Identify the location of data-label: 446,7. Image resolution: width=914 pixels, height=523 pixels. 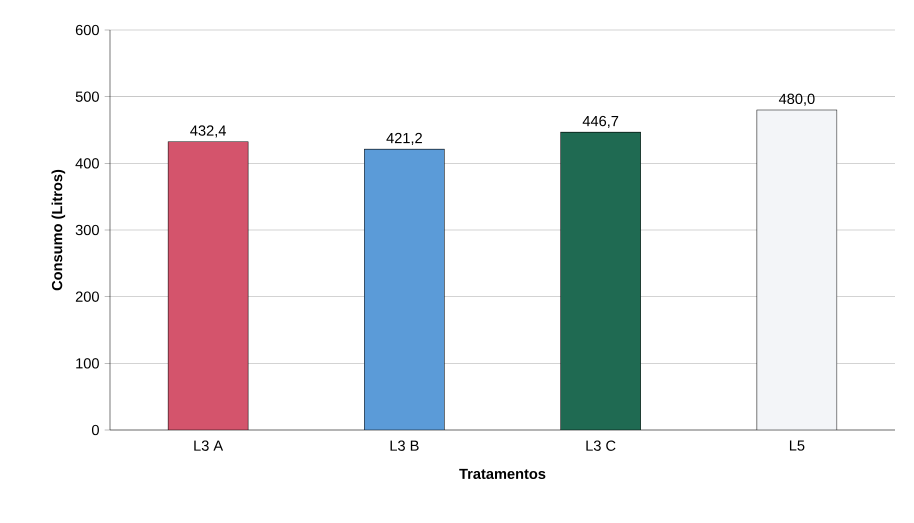
(600, 122).